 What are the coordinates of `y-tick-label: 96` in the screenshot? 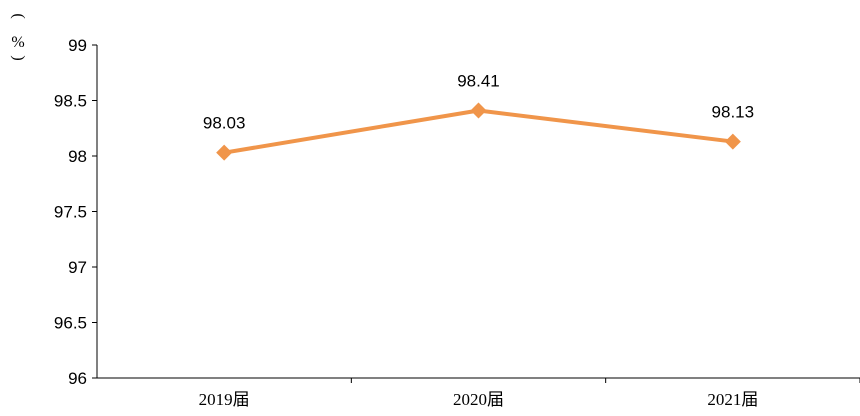 It's located at (77, 378).